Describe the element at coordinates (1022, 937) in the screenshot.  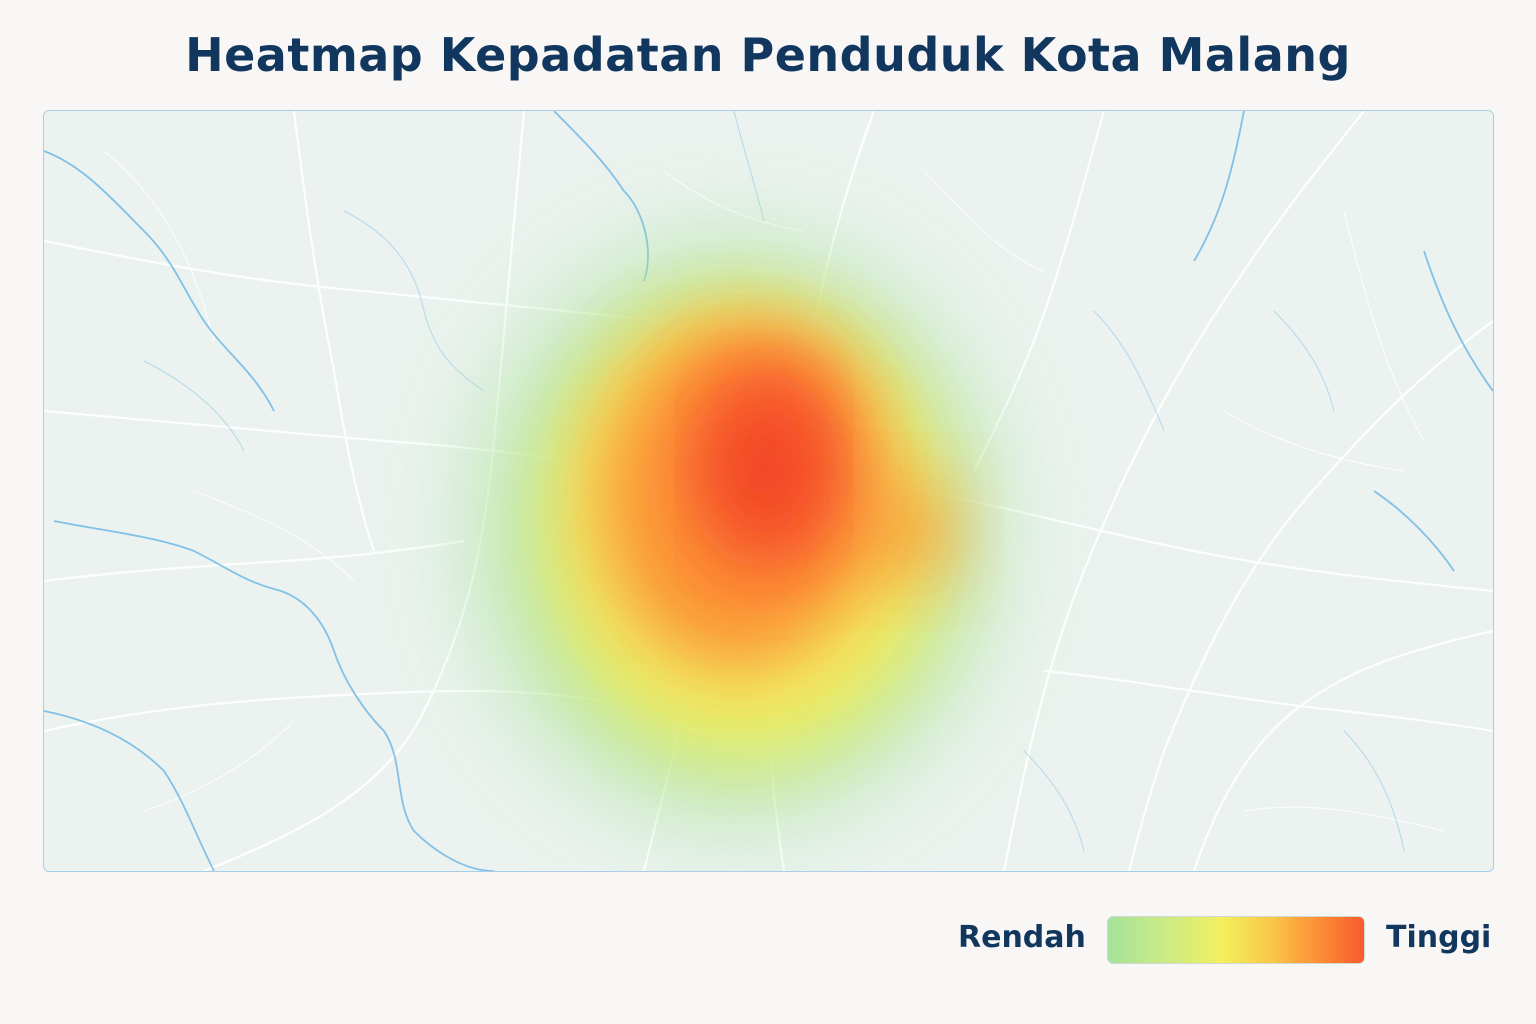
I see `legend-low-label: Rendah` at that location.